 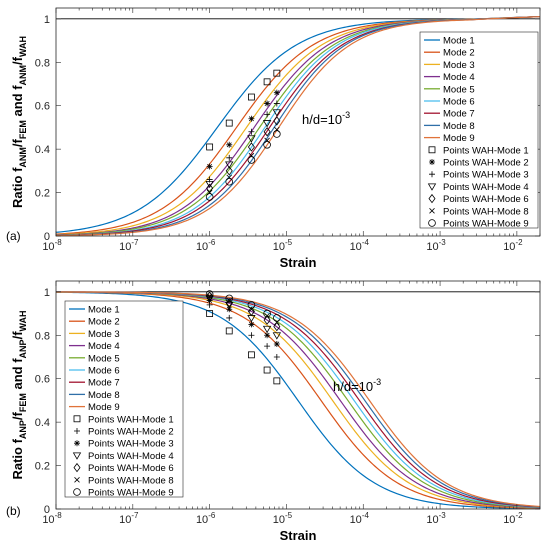 What do you see at coordinates (436, 245) in the screenshot?
I see `x-tick-label: 10⁻³` at bounding box center [436, 245].